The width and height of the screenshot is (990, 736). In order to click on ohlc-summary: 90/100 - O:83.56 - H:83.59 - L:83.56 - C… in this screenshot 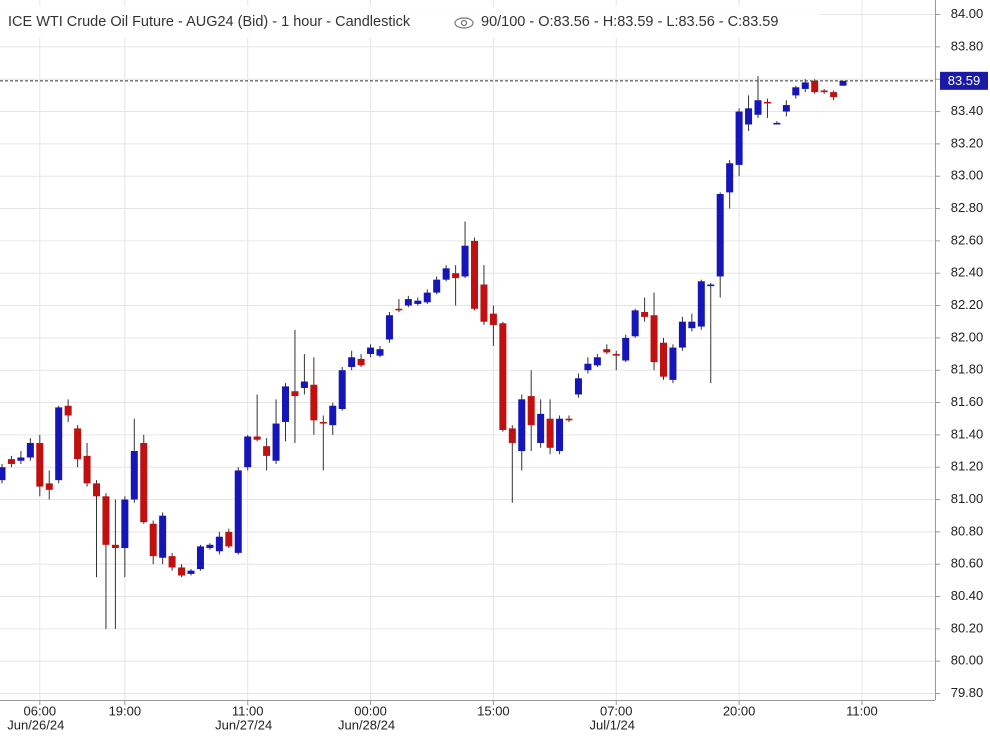, I will do `click(629, 22)`.